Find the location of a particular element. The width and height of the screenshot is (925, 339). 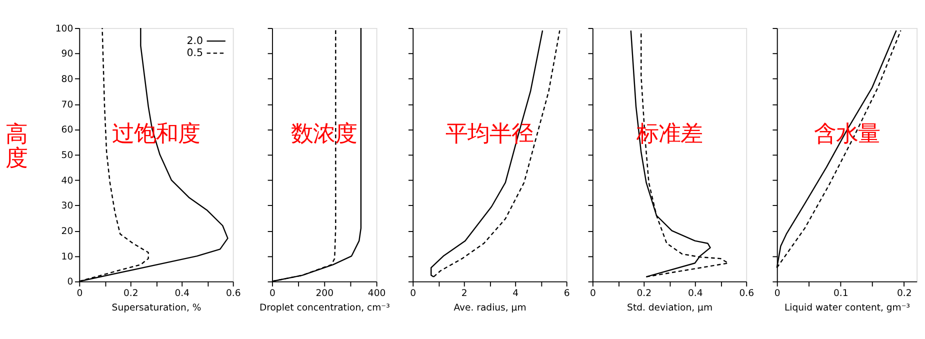

y-tick-label: 10 is located at coordinates (67, 256).